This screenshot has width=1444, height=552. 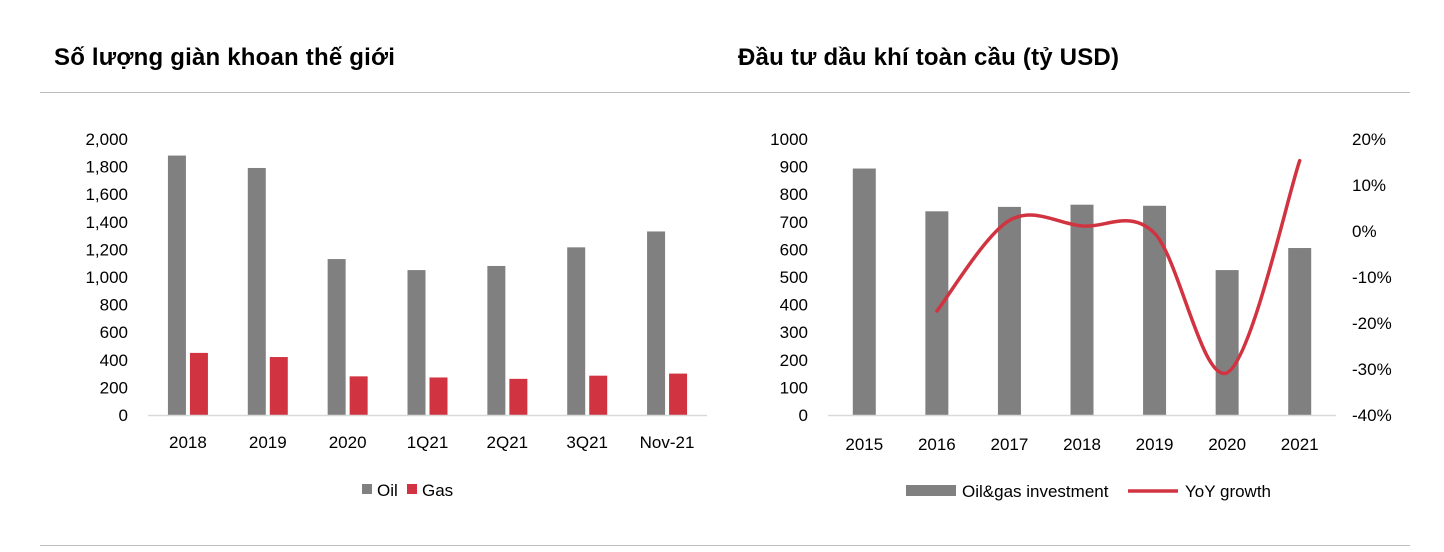 What do you see at coordinates (1300, 444) in the screenshot?
I see `x-tick-label: 2021` at bounding box center [1300, 444].